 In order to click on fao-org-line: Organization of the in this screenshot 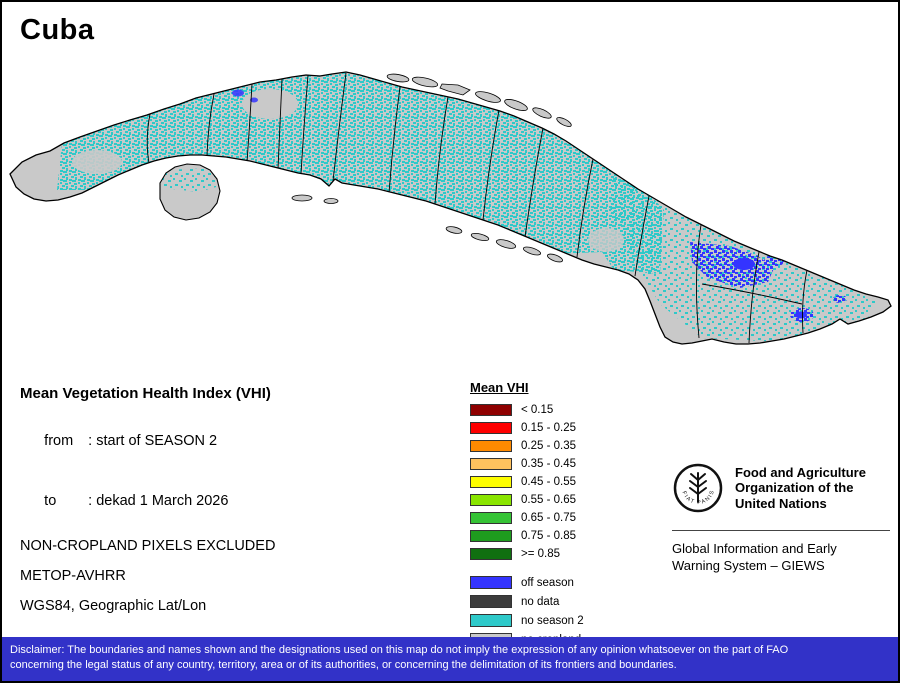, I will do `click(794, 488)`.